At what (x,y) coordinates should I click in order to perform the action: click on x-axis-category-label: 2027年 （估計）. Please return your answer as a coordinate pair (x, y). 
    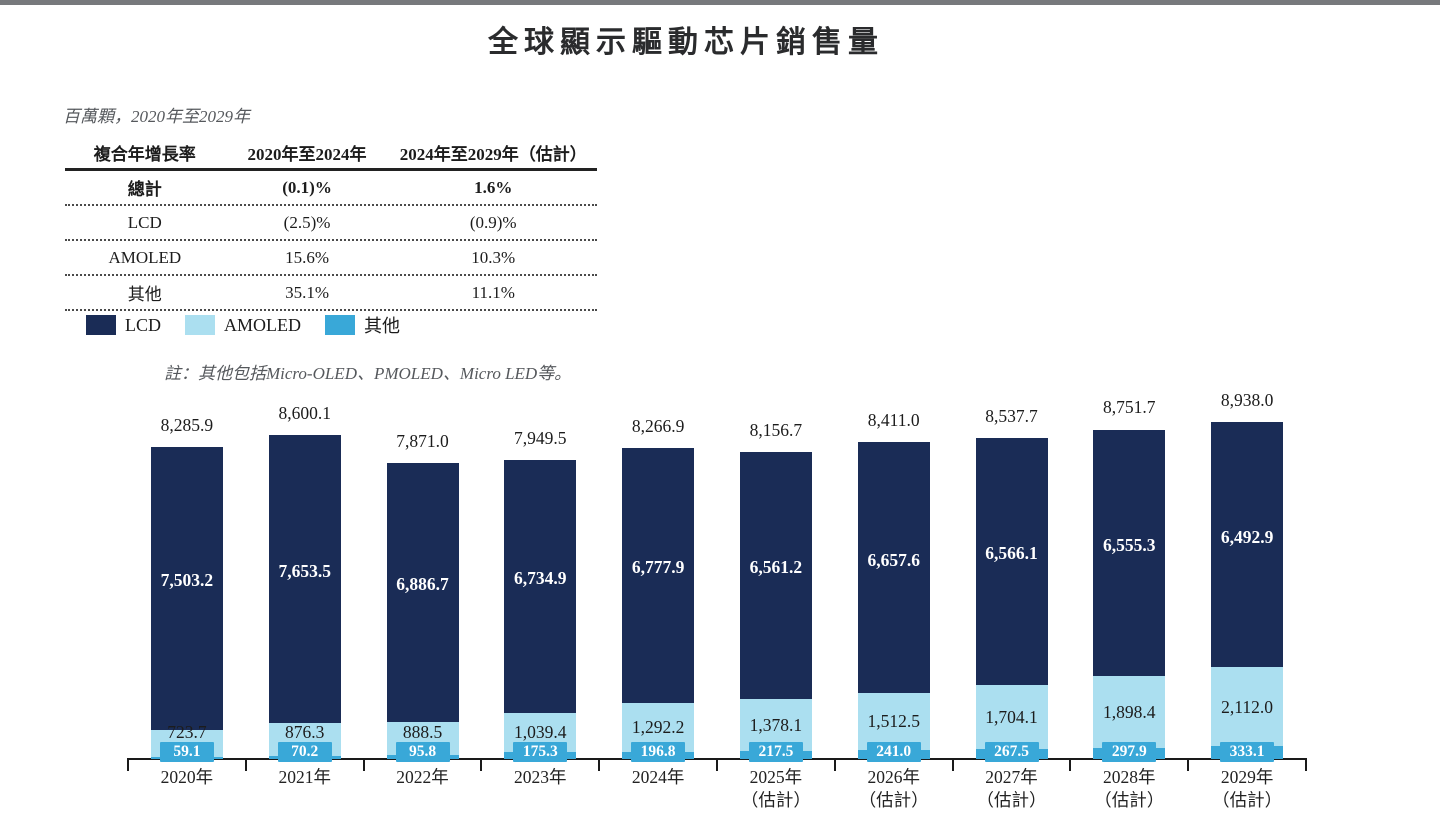
    Looking at the image, I should click on (1012, 789).